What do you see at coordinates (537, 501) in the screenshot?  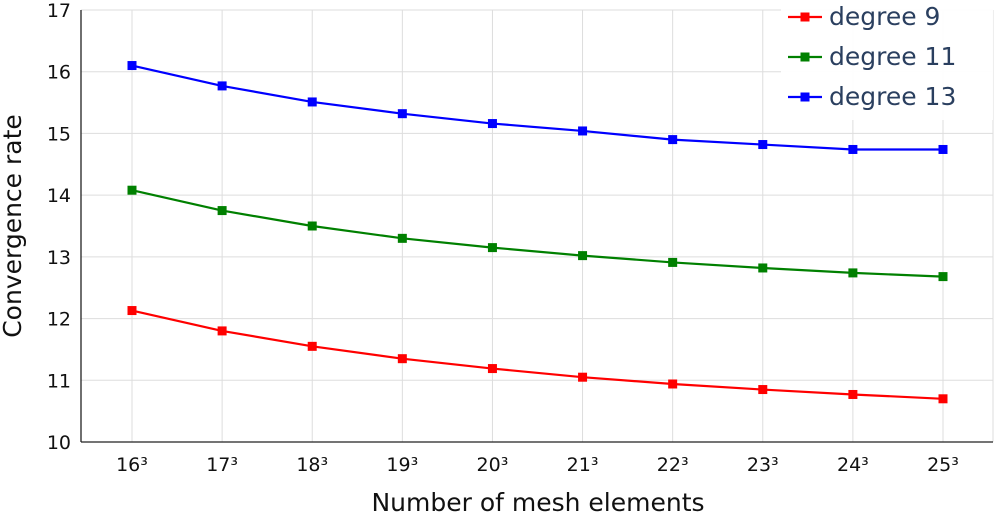 I see `x-axis-label: Number of mesh elements` at bounding box center [537, 501].